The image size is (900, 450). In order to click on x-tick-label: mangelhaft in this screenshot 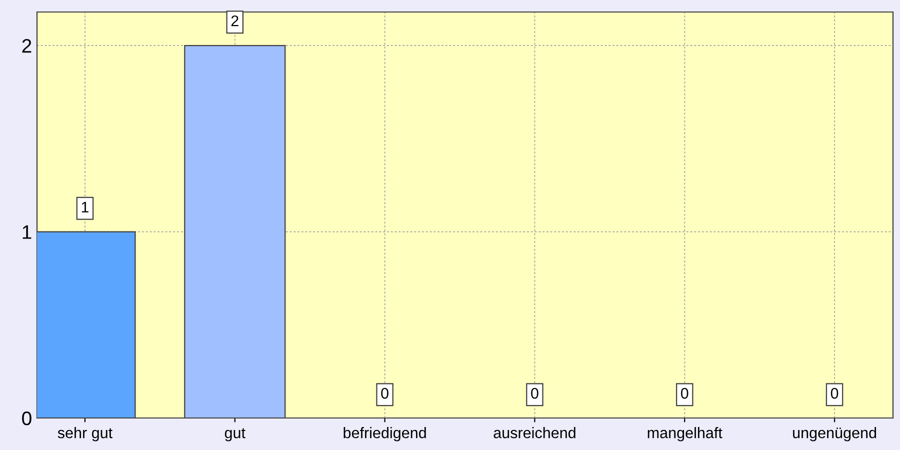, I will do `click(685, 434)`.